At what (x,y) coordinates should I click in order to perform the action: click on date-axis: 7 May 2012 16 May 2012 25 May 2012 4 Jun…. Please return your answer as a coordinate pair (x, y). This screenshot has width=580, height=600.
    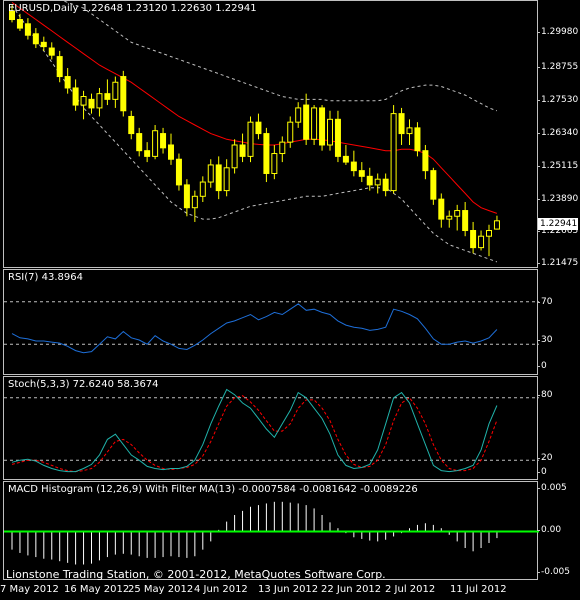
    Looking at the image, I should click on (290, 590).